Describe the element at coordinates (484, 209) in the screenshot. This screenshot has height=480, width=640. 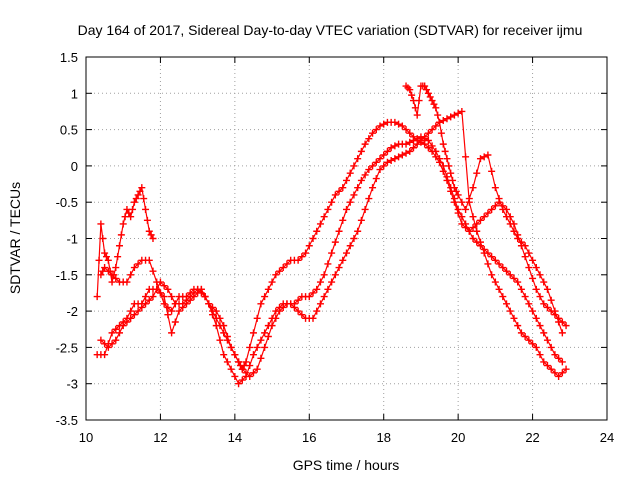
I see `series-line` at that location.